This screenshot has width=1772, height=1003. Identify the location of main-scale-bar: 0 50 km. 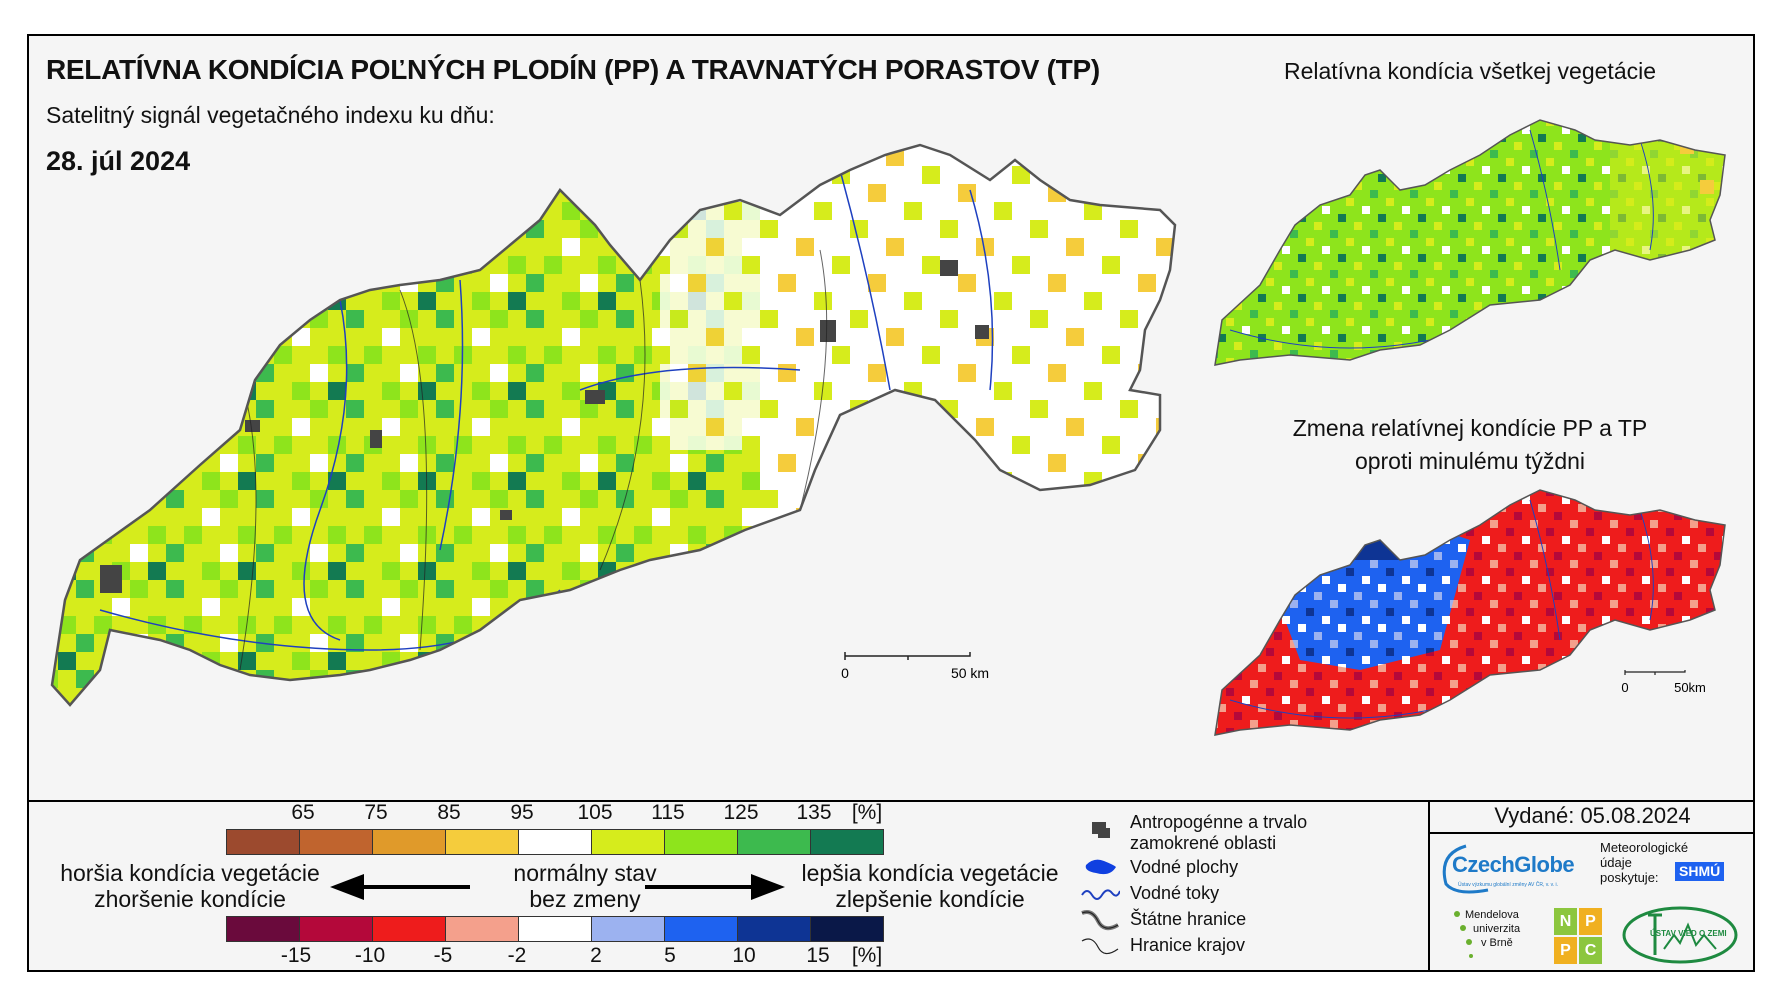
(915, 666).